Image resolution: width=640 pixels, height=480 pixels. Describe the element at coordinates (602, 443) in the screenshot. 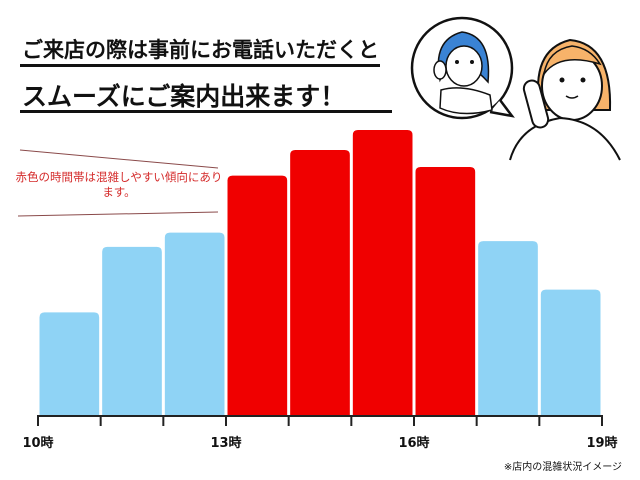

I see `x-tick-label: 19時` at that location.